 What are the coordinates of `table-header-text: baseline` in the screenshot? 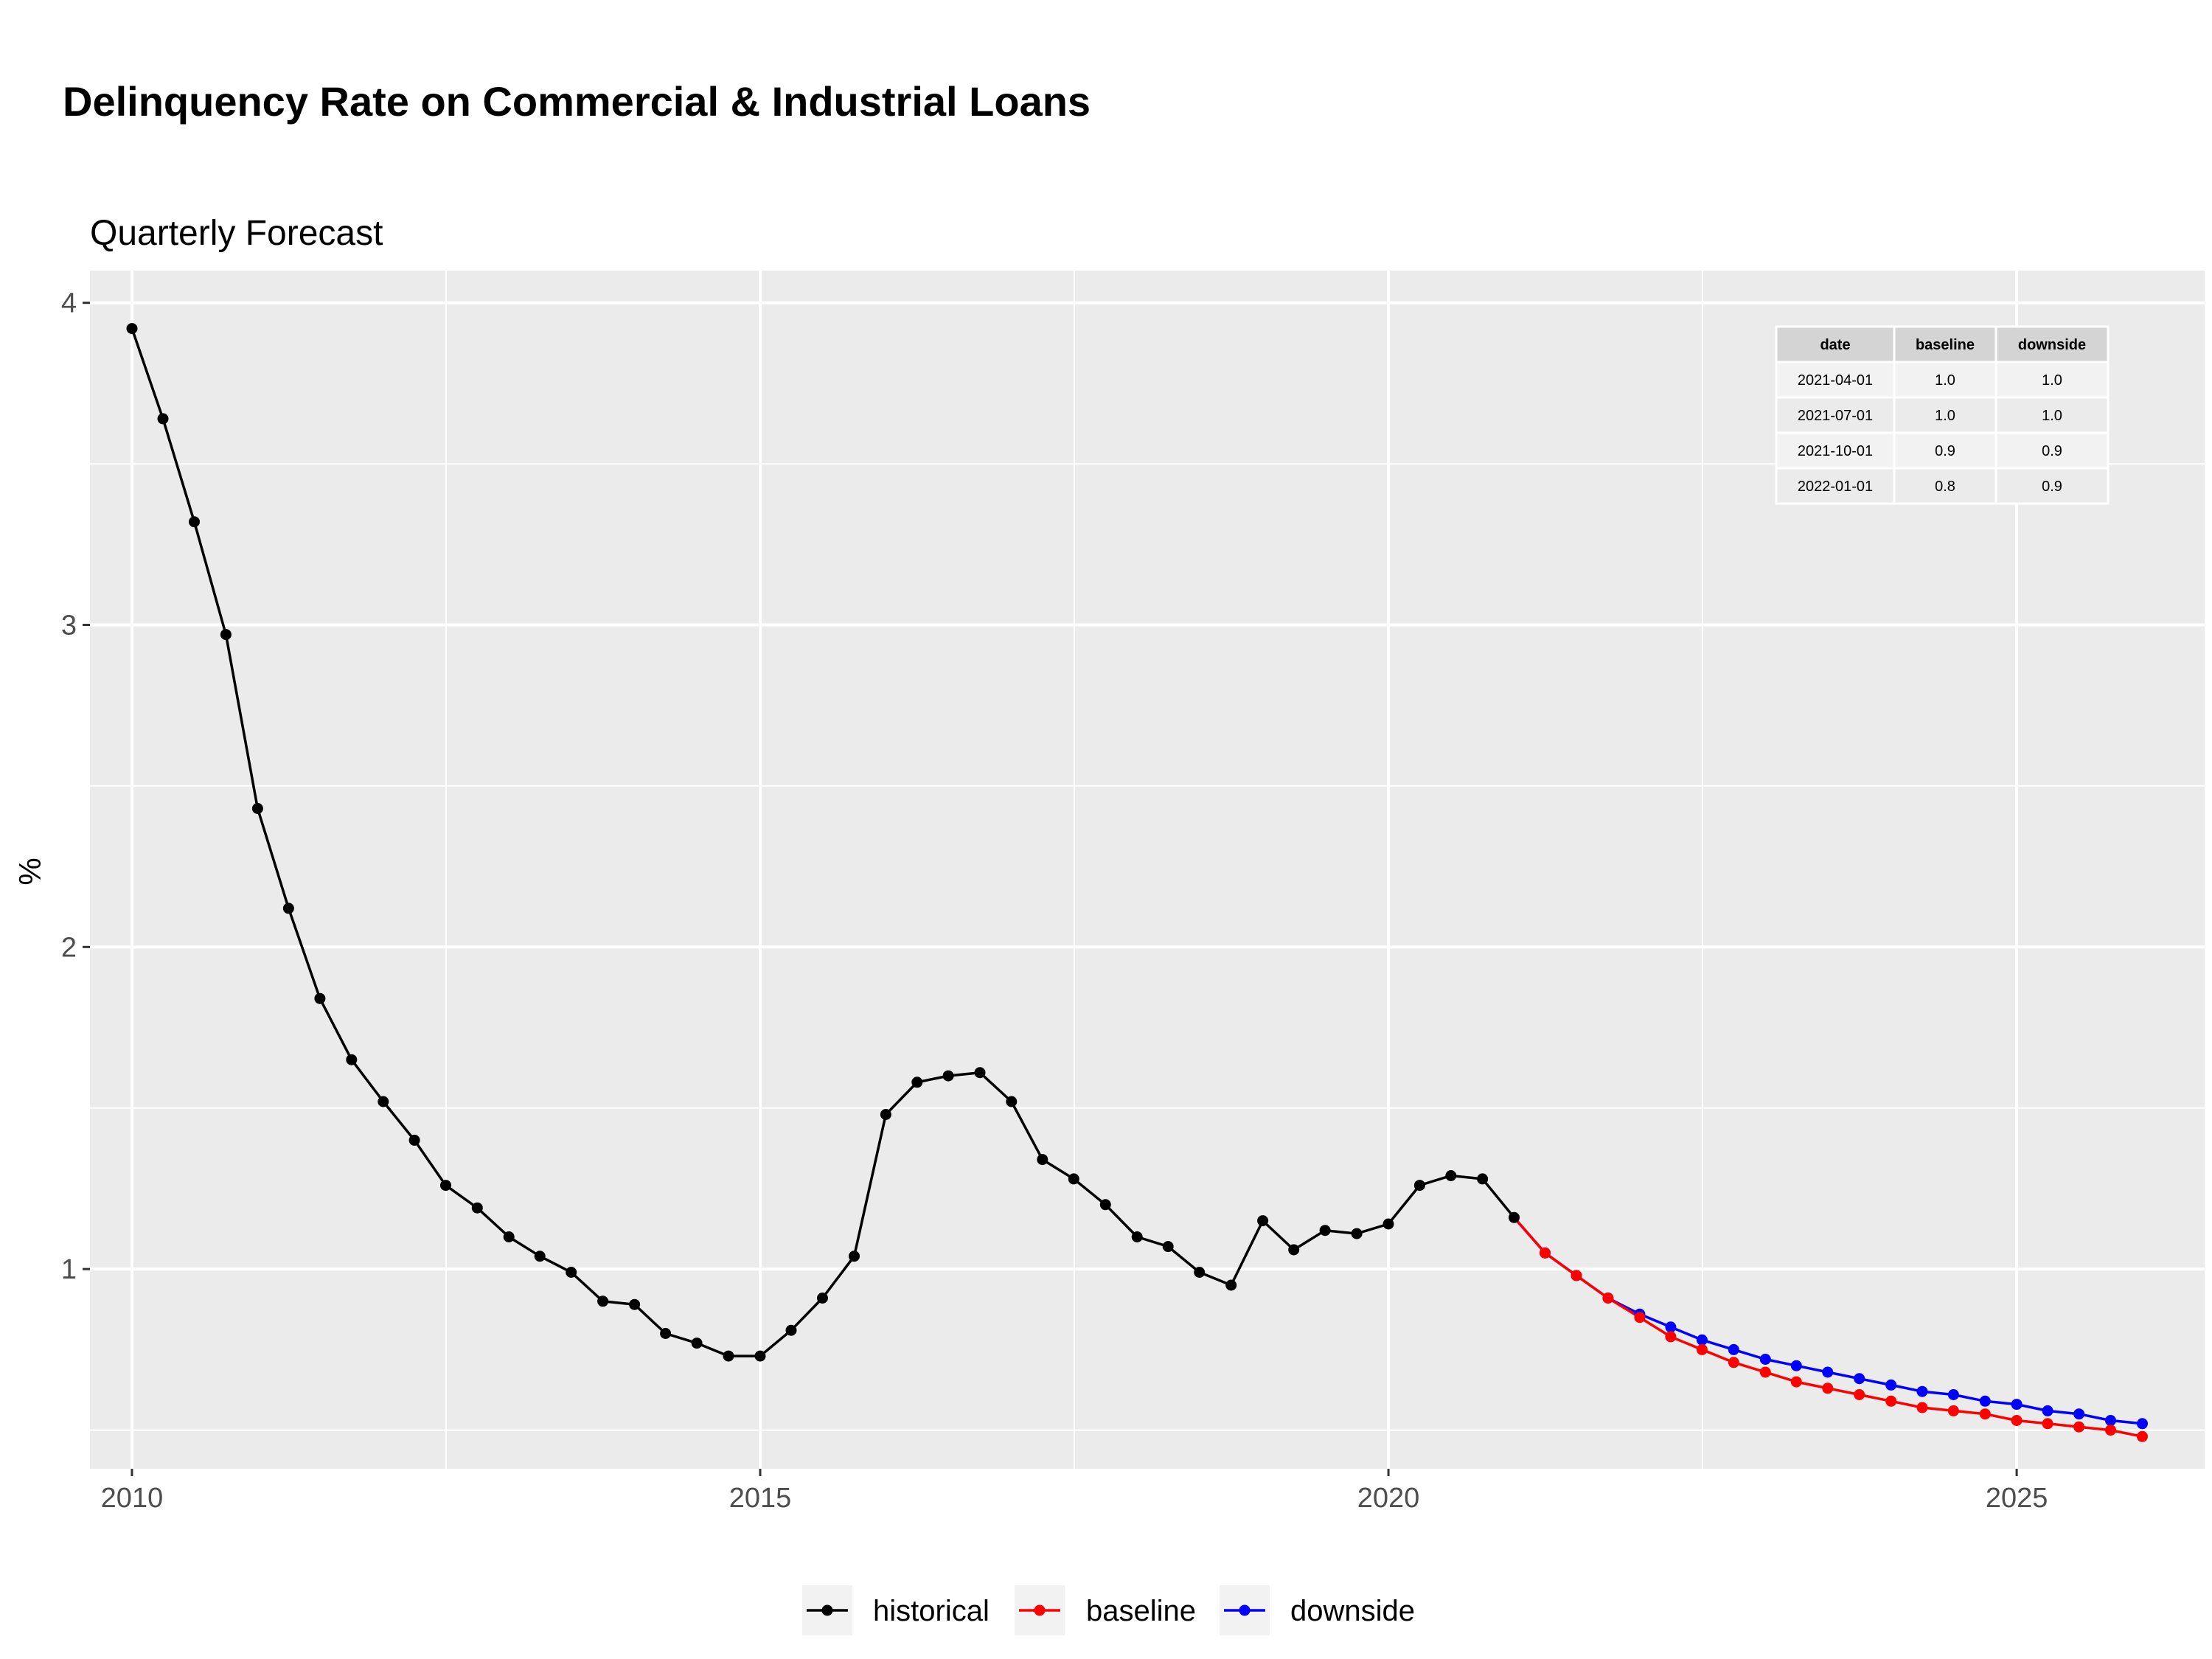 It's located at (1945, 345).